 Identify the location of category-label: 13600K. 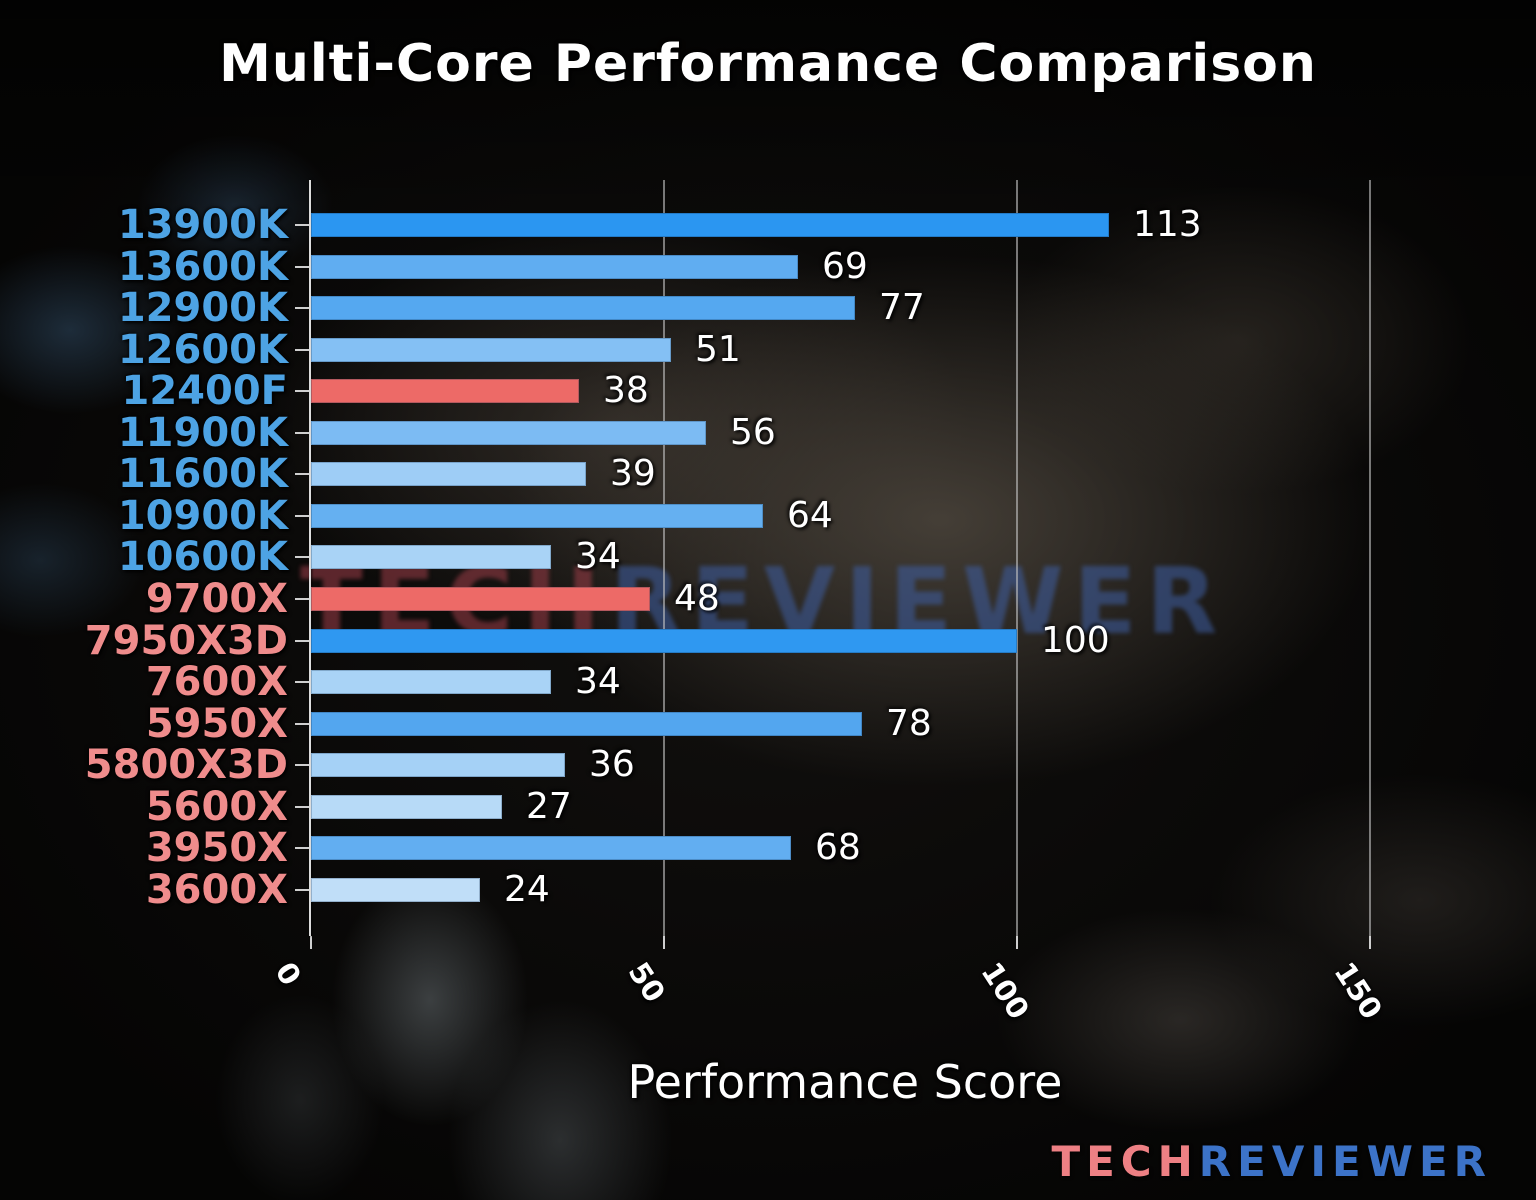
(202, 266).